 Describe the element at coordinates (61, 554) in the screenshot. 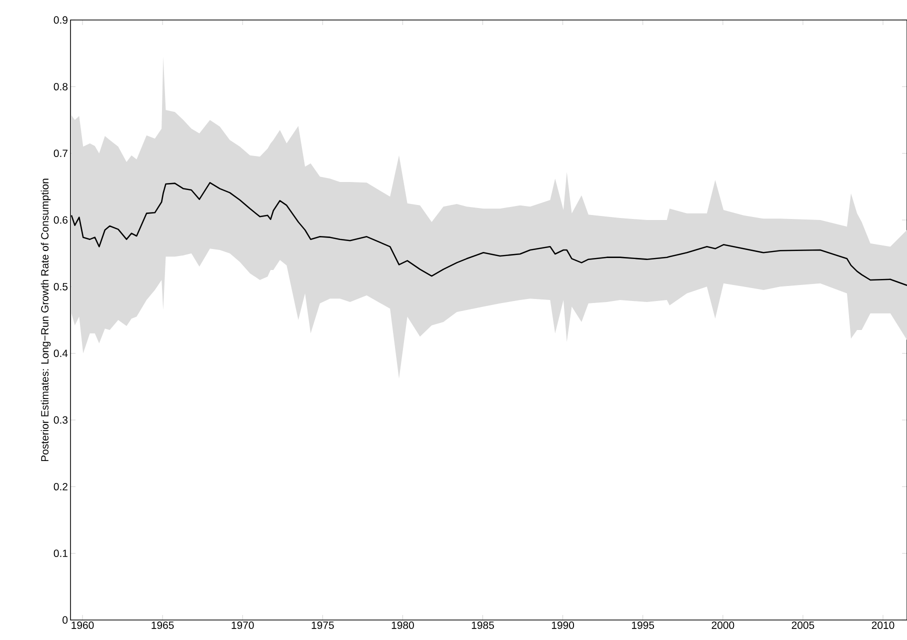

I see `y-tick-label: 0.1` at that location.